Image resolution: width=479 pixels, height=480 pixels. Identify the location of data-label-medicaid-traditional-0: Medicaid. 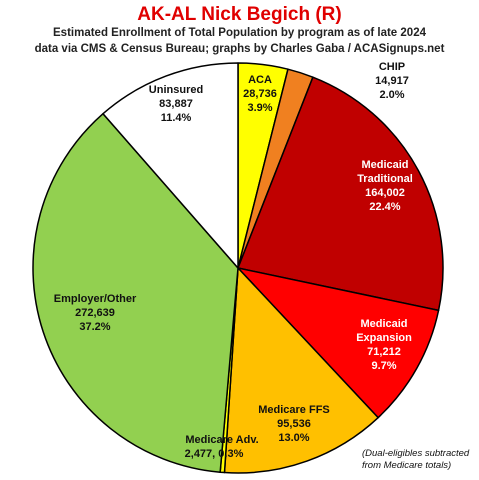
(384, 165).